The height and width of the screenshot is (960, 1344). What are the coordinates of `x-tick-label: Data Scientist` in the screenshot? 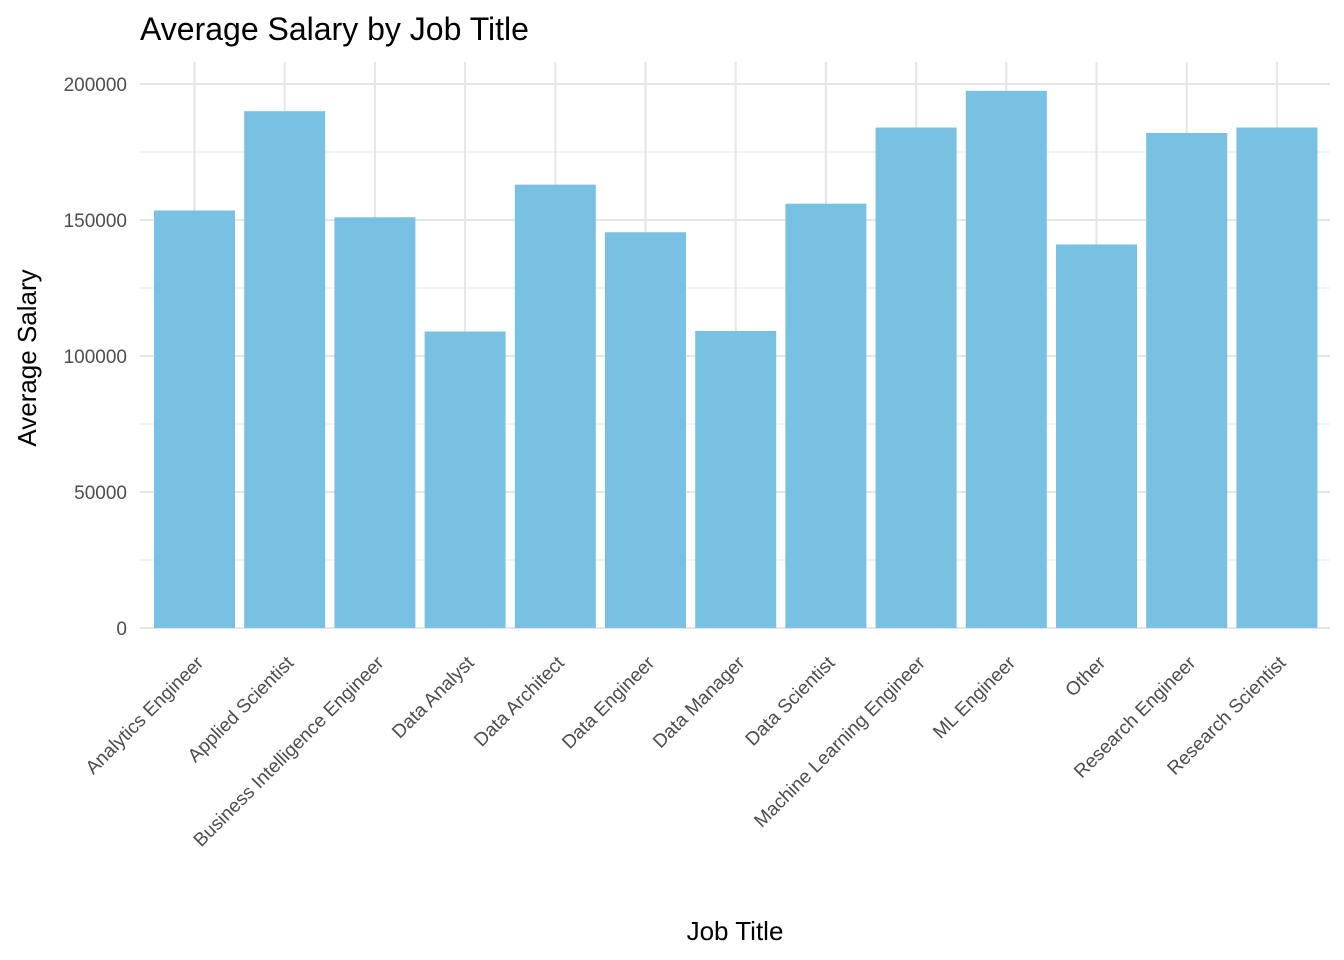 It's located at (791, 701).